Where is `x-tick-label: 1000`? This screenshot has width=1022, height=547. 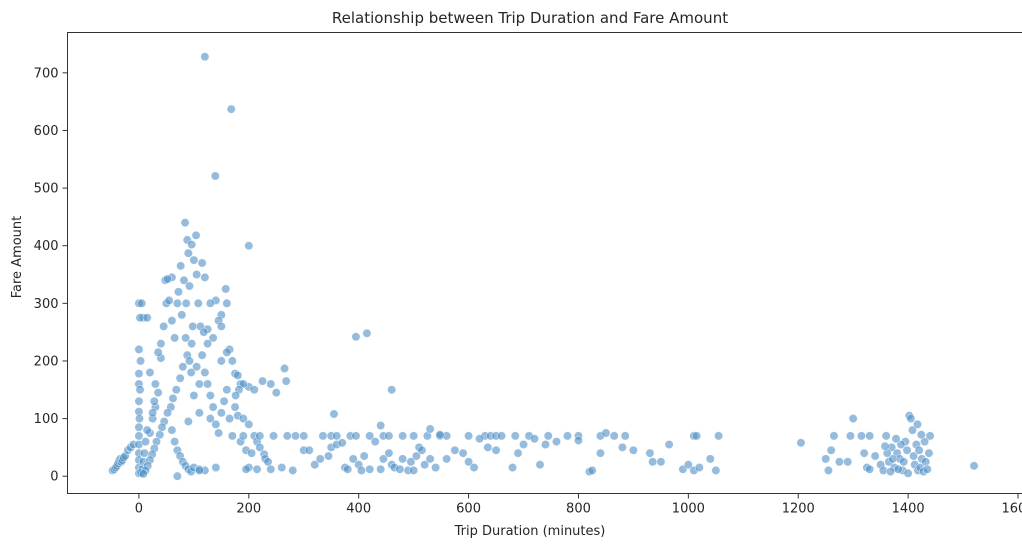 x-tick-label: 1000 is located at coordinates (688, 509).